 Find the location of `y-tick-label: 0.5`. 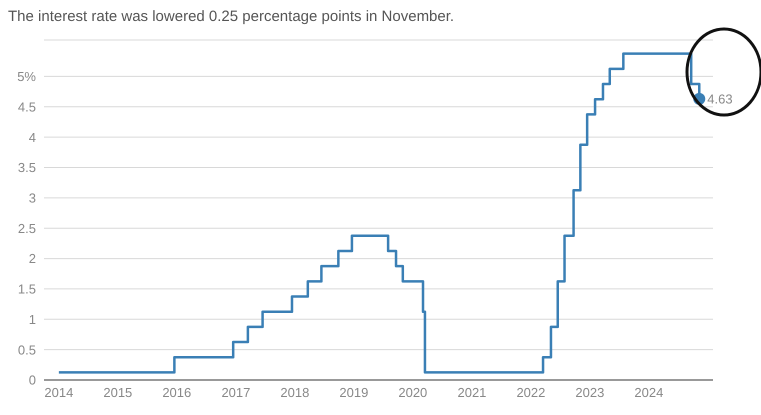

y-tick-label: 0.5 is located at coordinates (27, 350).